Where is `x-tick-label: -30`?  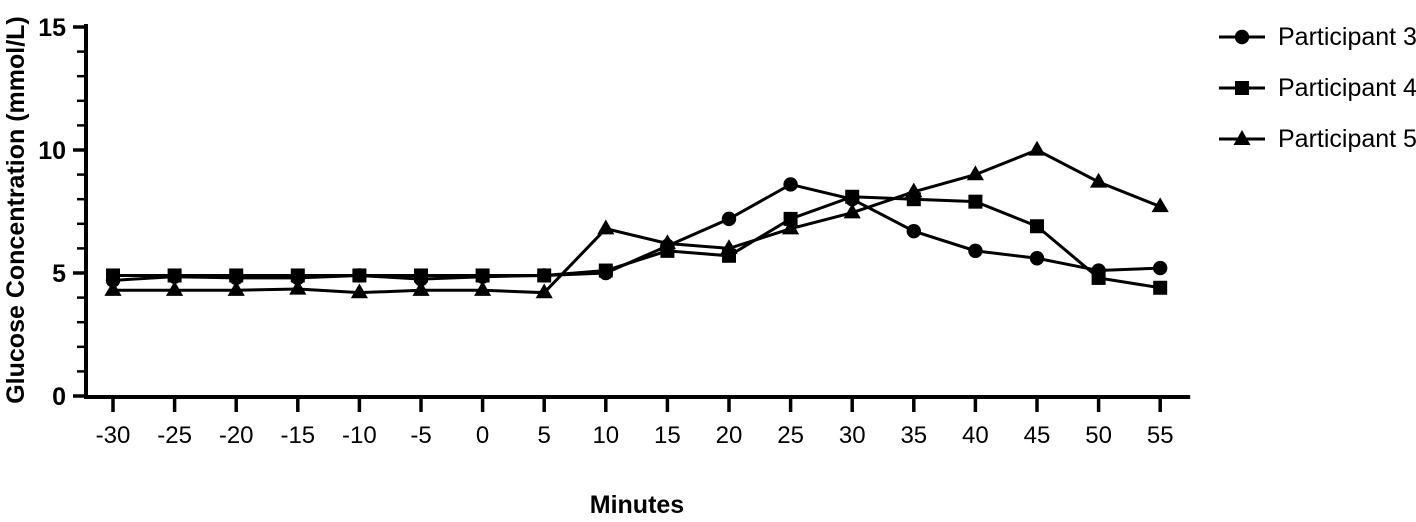
x-tick-label: -30 is located at coordinates (113, 435).